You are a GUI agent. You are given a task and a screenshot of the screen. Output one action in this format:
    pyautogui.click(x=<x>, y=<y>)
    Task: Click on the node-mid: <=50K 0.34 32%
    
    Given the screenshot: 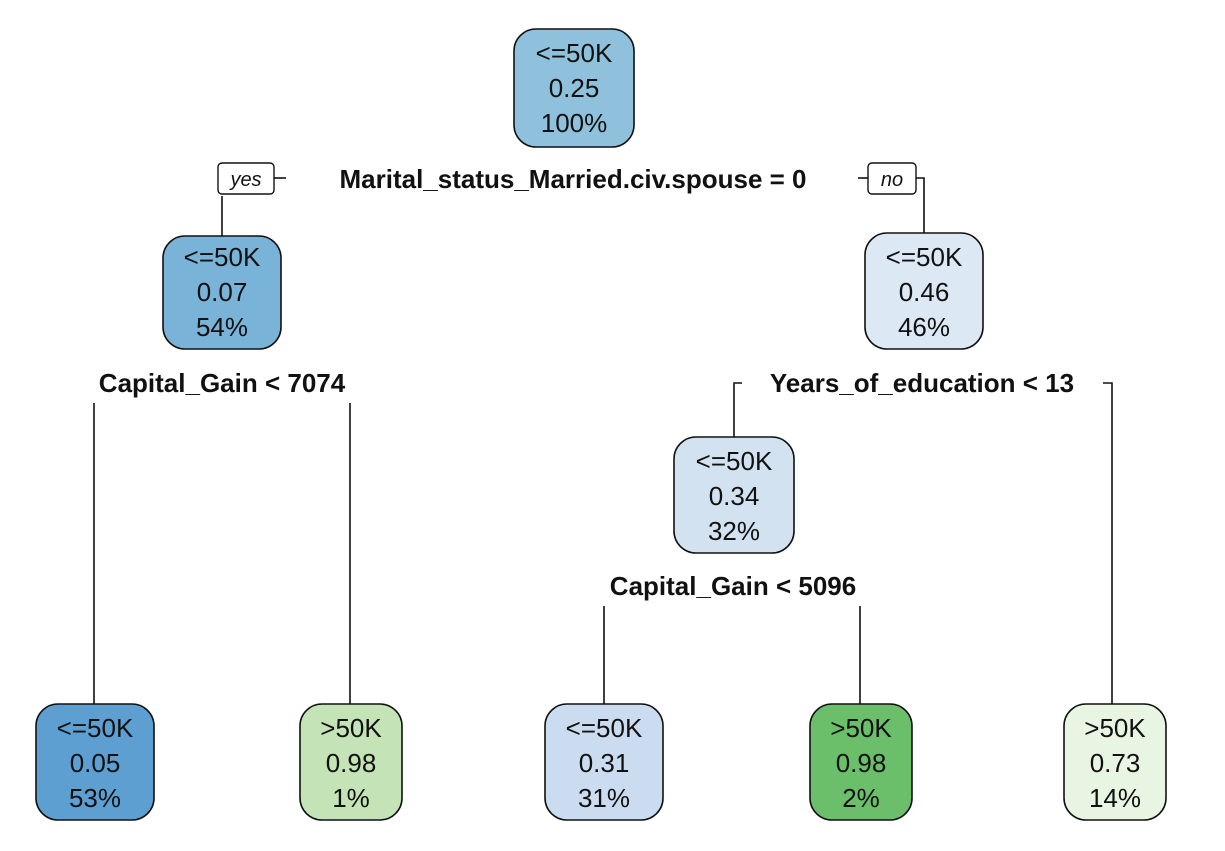 What is the action you would take?
    pyautogui.click(x=734, y=495)
    